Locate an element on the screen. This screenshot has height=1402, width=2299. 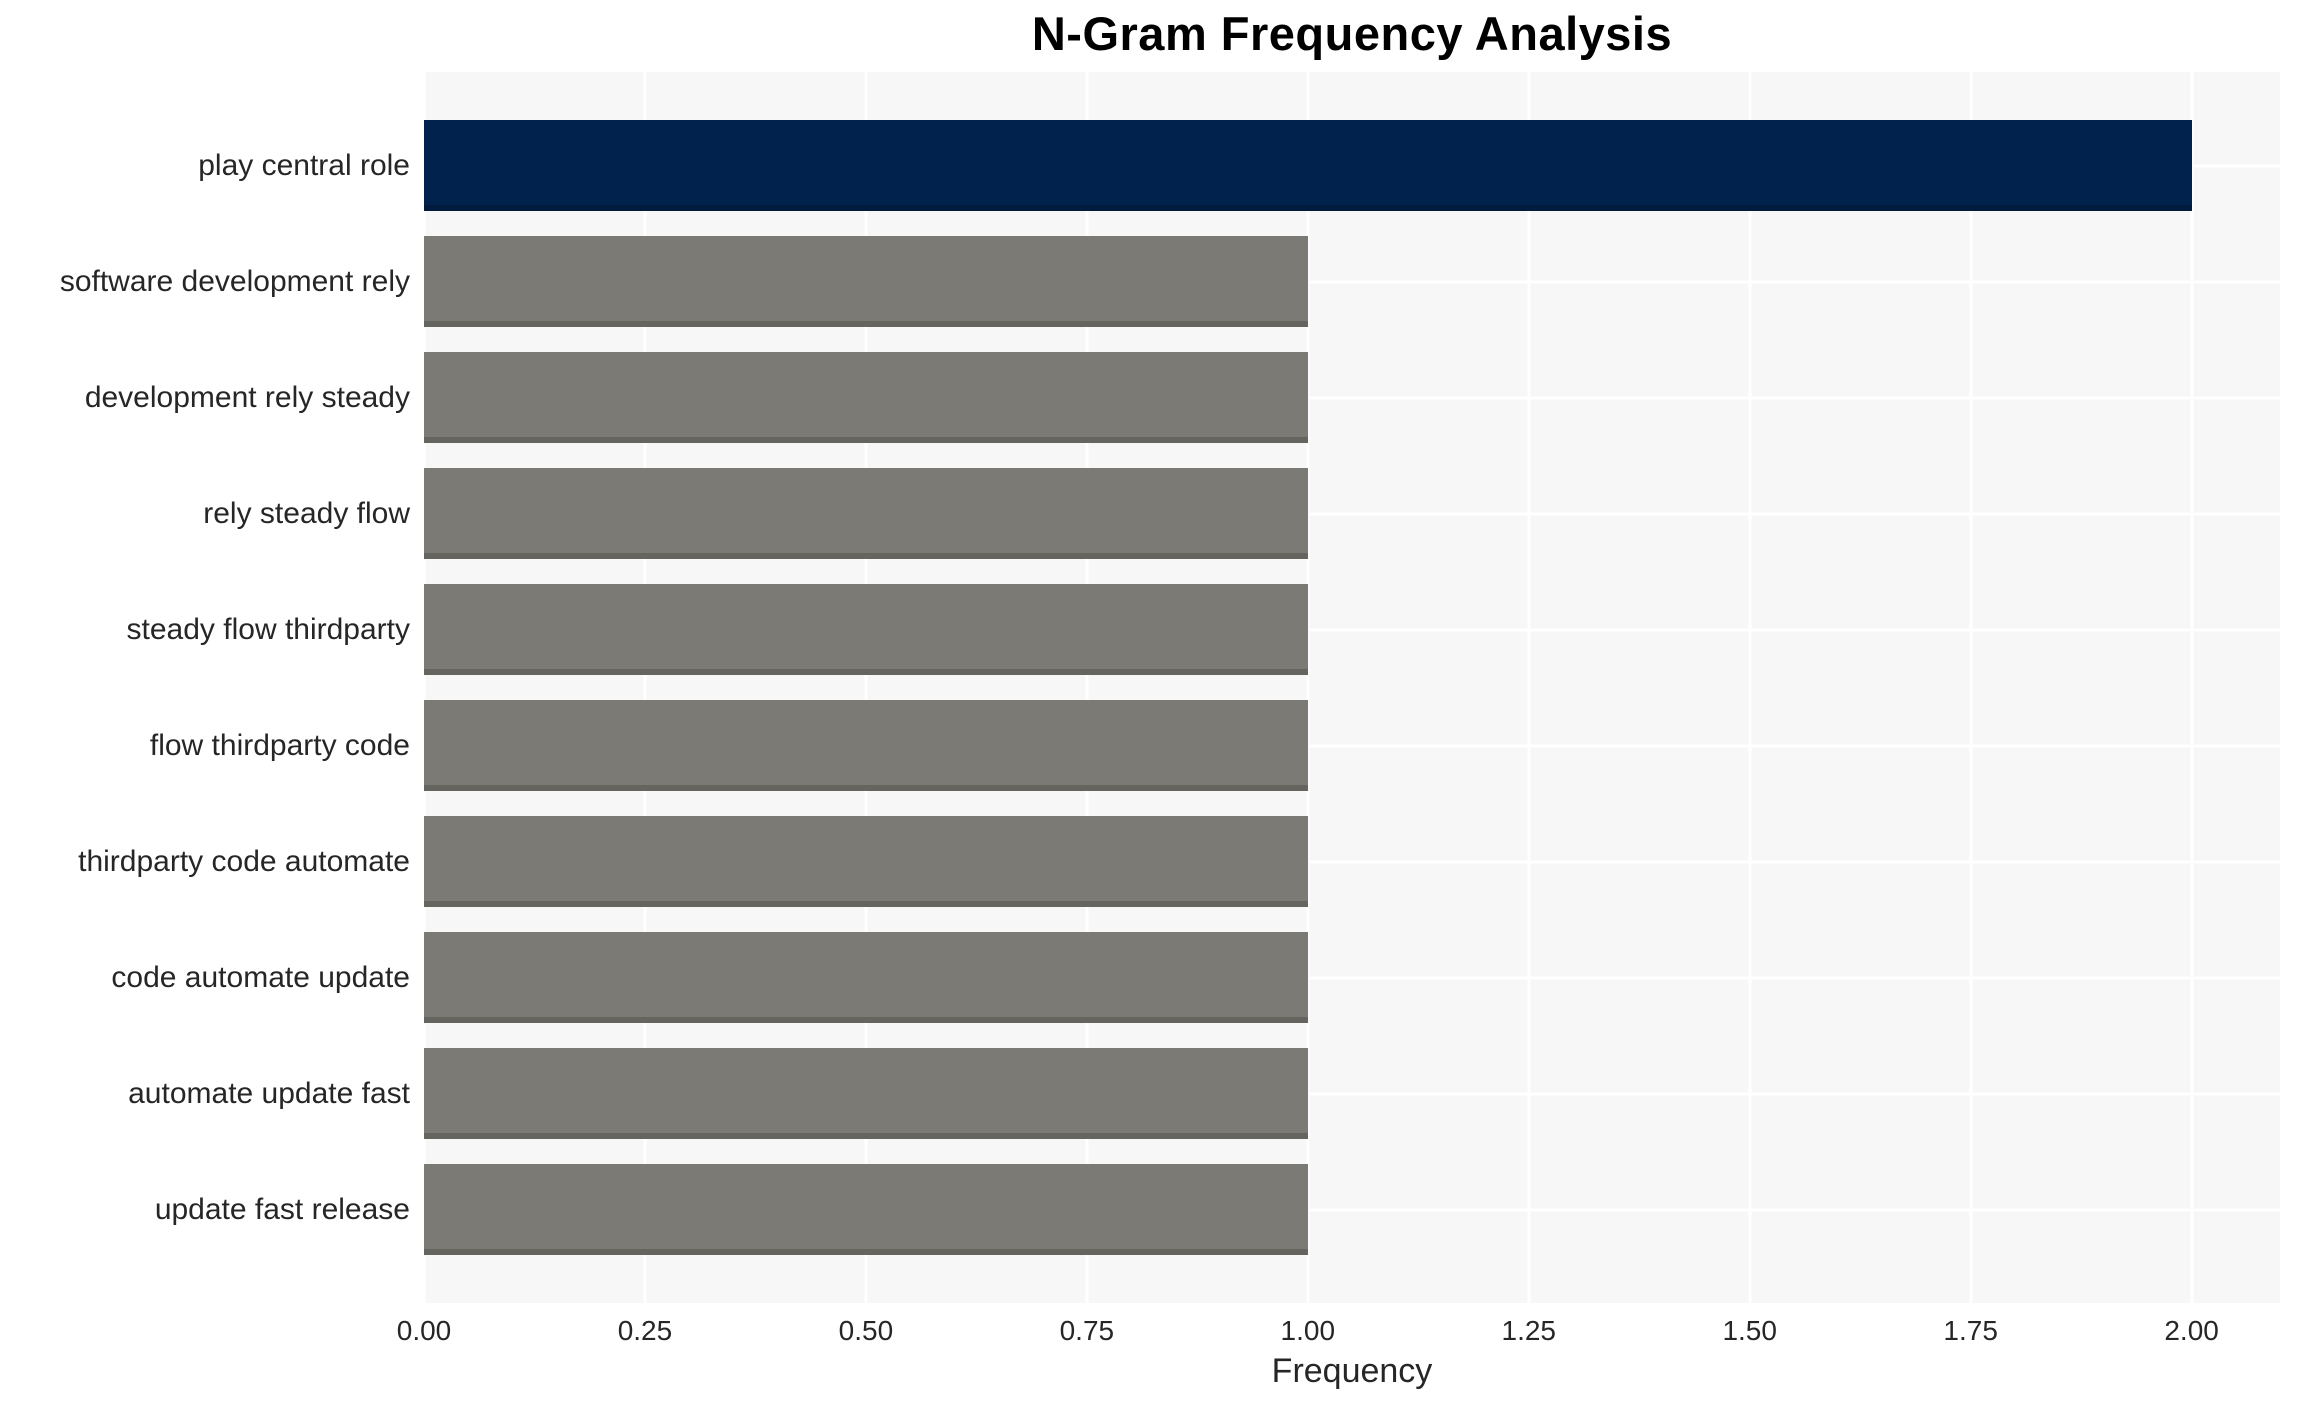
bar-row: code automate update is located at coordinates (1195, 977).